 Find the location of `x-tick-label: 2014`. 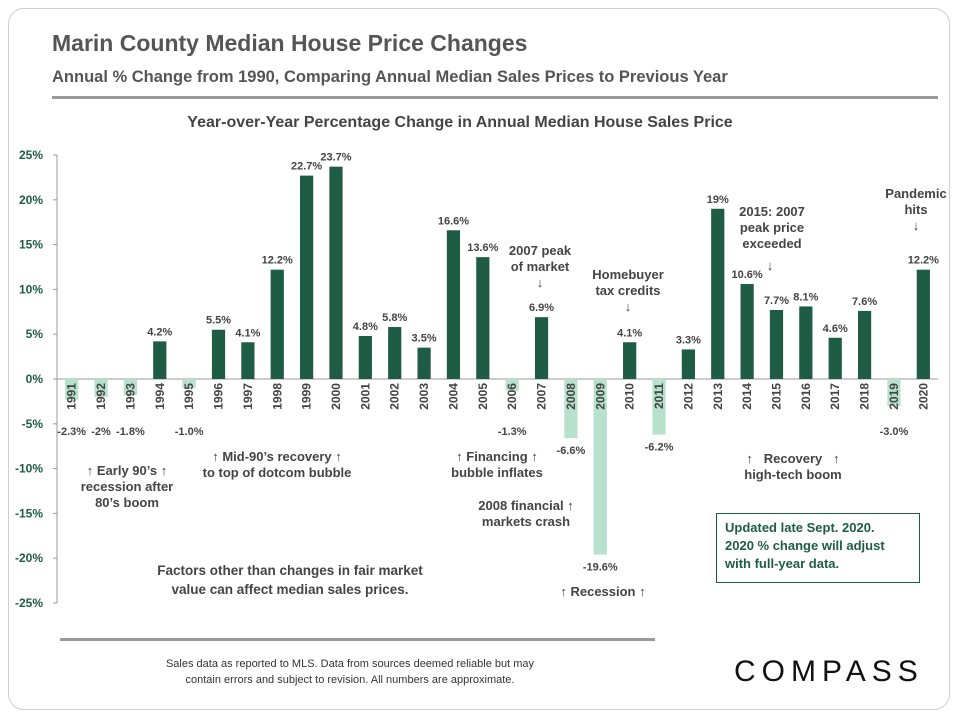

x-tick-label: 2014 is located at coordinates (747, 396).